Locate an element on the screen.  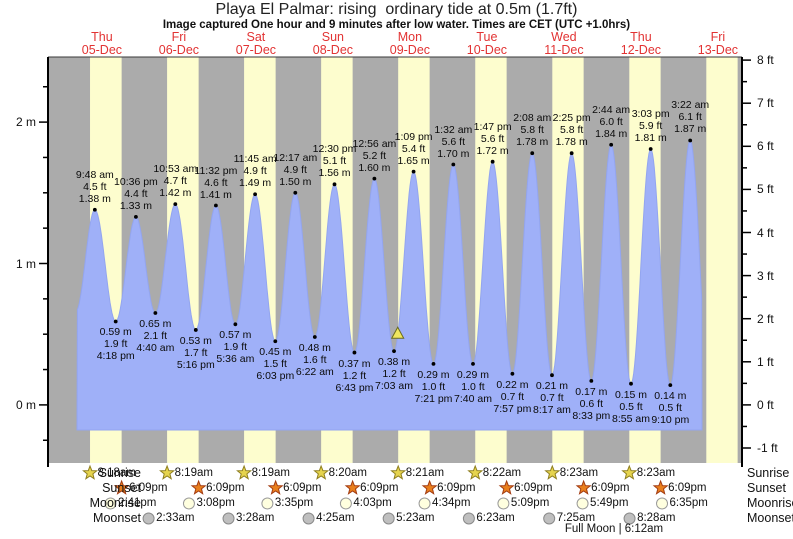
almanac-time-label: 3:35pm is located at coordinates (294, 503).